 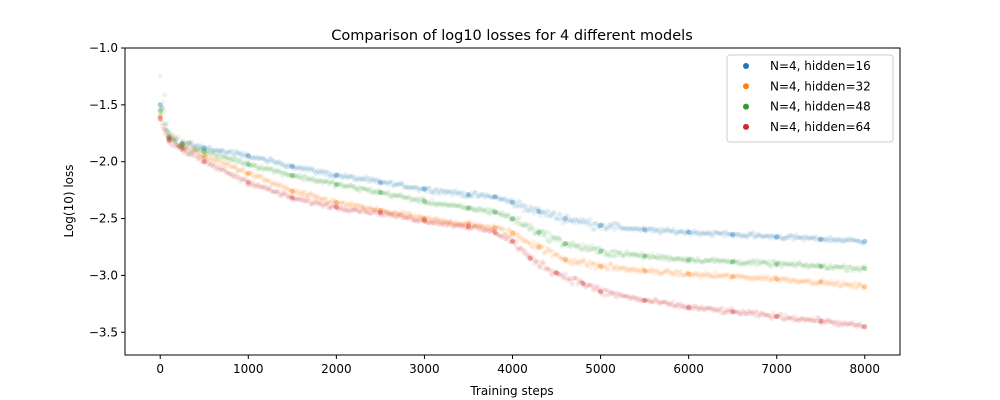 What do you see at coordinates (820, 107) in the screenshot?
I see `legend-label: N=4, hidden=48` at bounding box center [820, 107].